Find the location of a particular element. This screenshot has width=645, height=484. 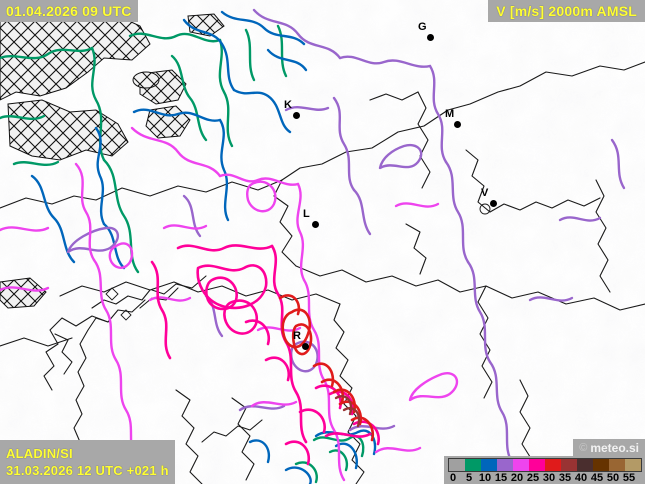

model-run-band: ALADIN/SI 31.03.2026 12 UTC +021 h is located at coordinates (87, 462).